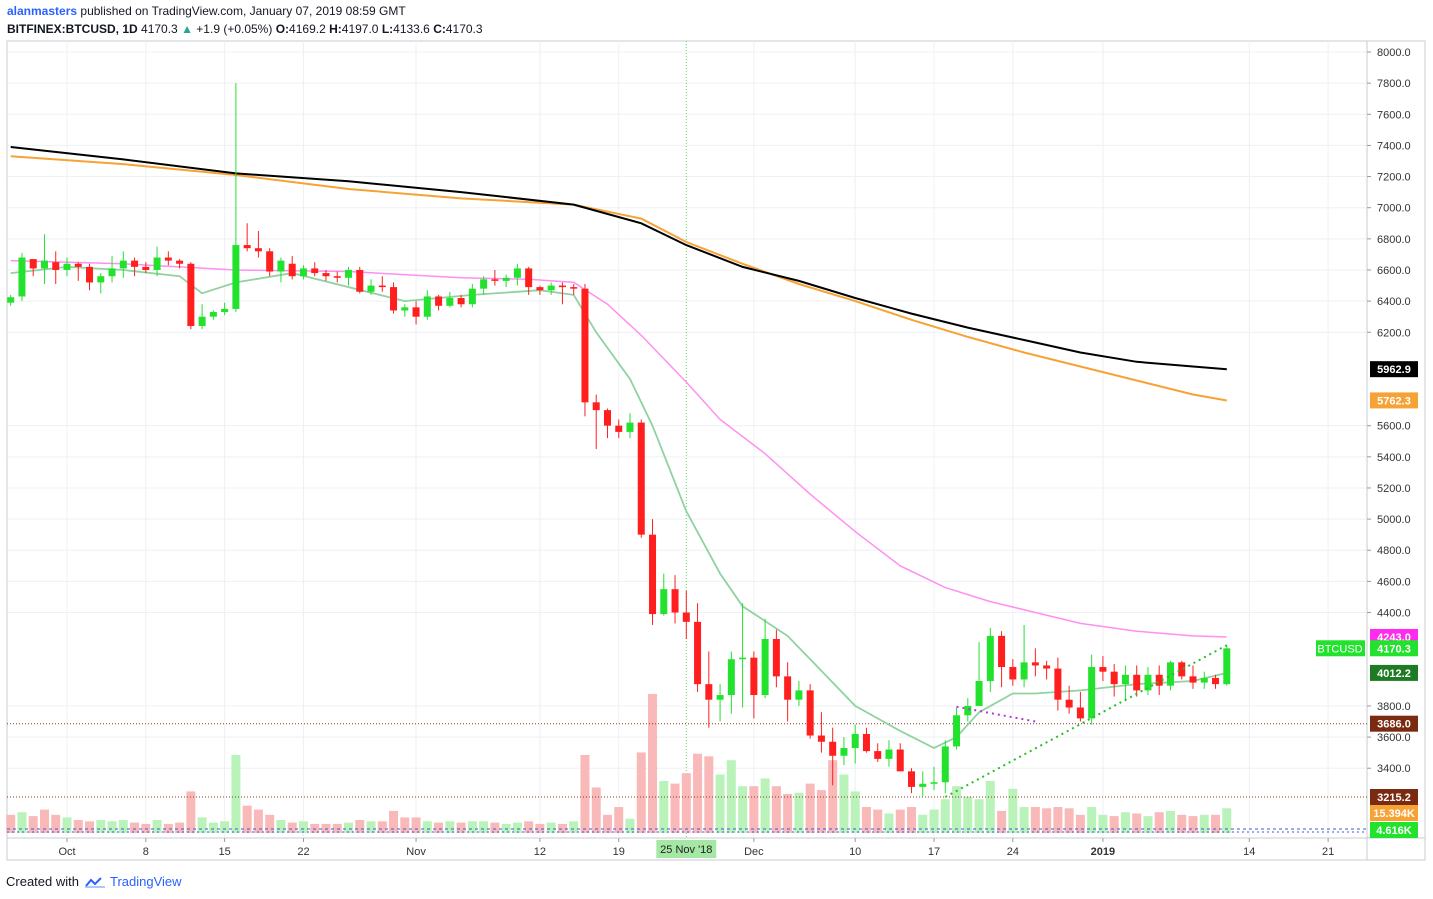 The height and width of the screenshot is (899, 1433). I want to click on y-tick-label: 3800.0, so click(1394, 707).